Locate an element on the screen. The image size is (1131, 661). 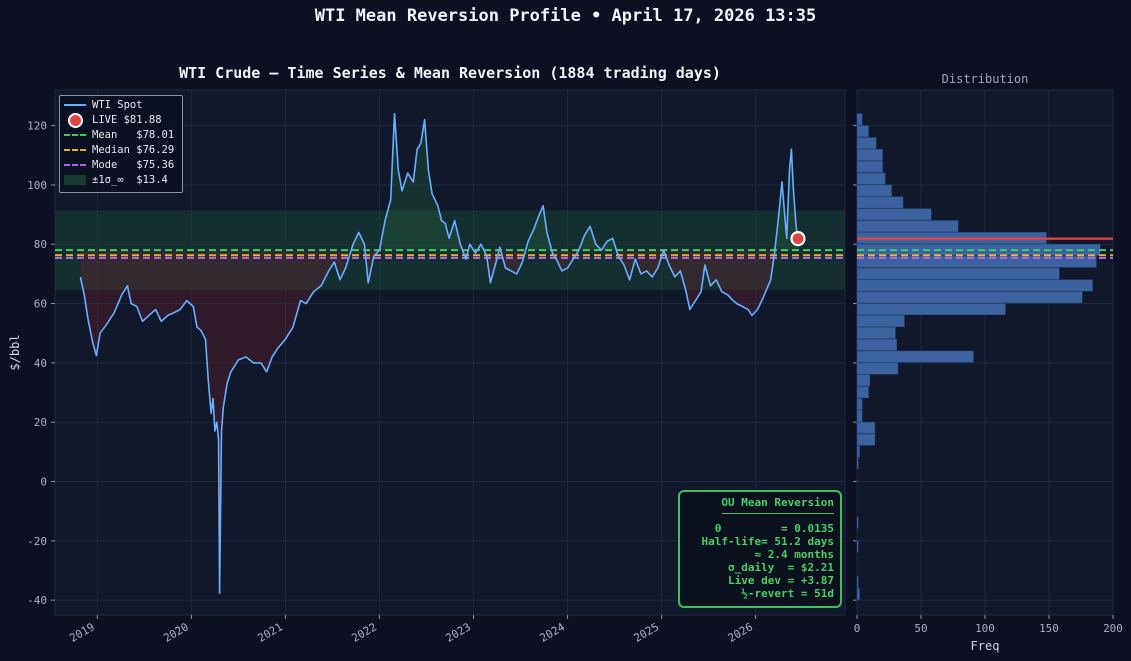
ou-line-livedev: Live dev = +3.87 is located at coordinates (781, 580).